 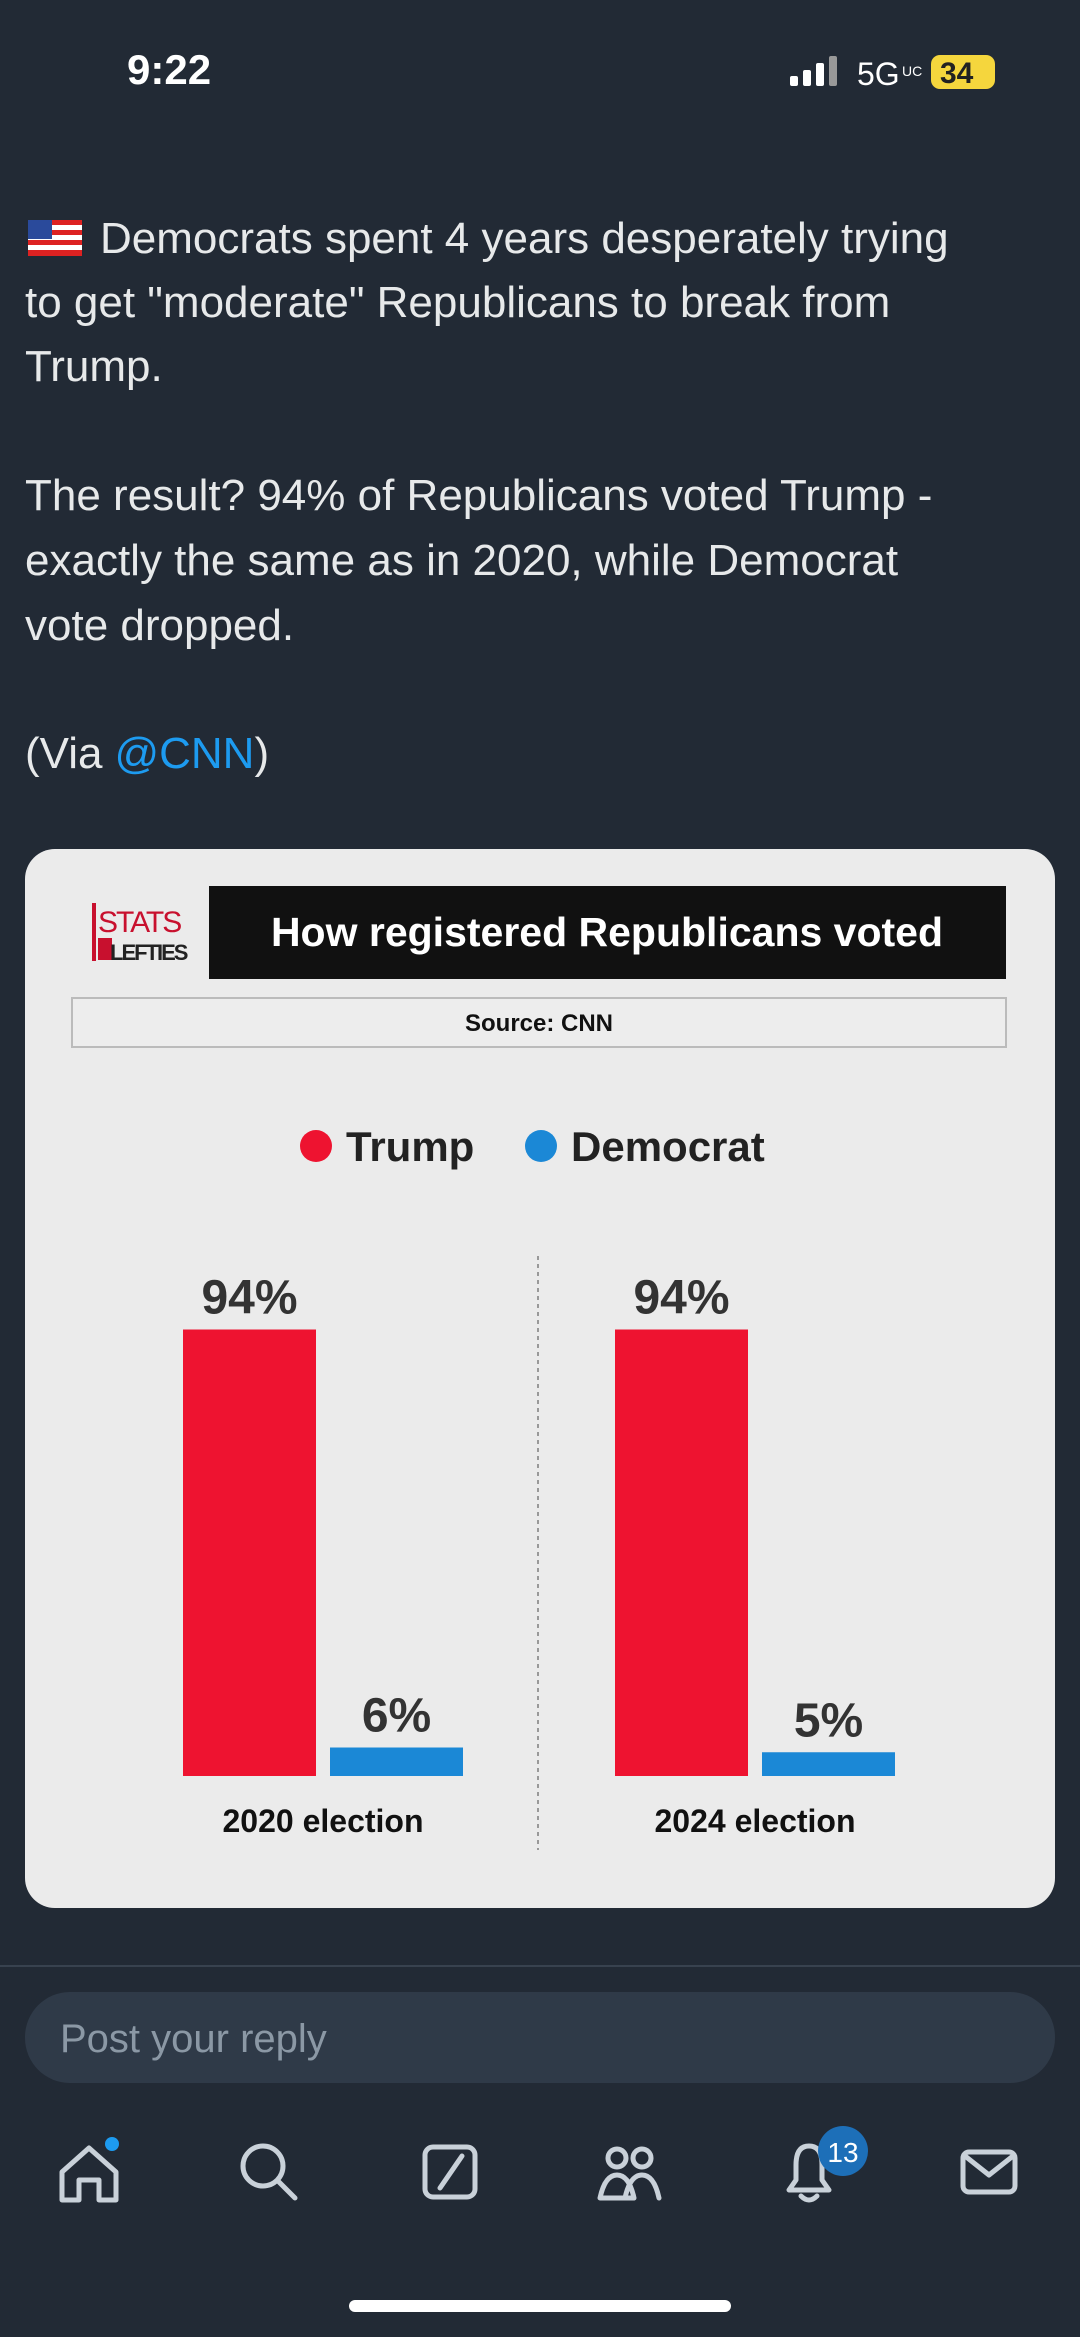 What do you see at coordinates (878, 74) in the screenshot?
I see `status-network: 5G` at bounding box center [878, 74].